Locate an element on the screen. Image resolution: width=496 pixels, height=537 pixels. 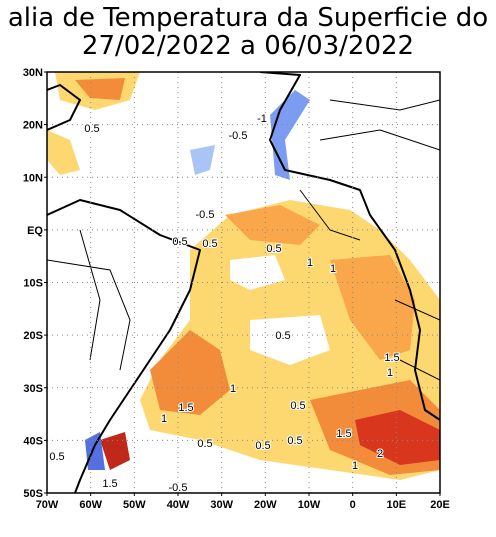
lon-label: 20E is located at coordinates (440, 505).